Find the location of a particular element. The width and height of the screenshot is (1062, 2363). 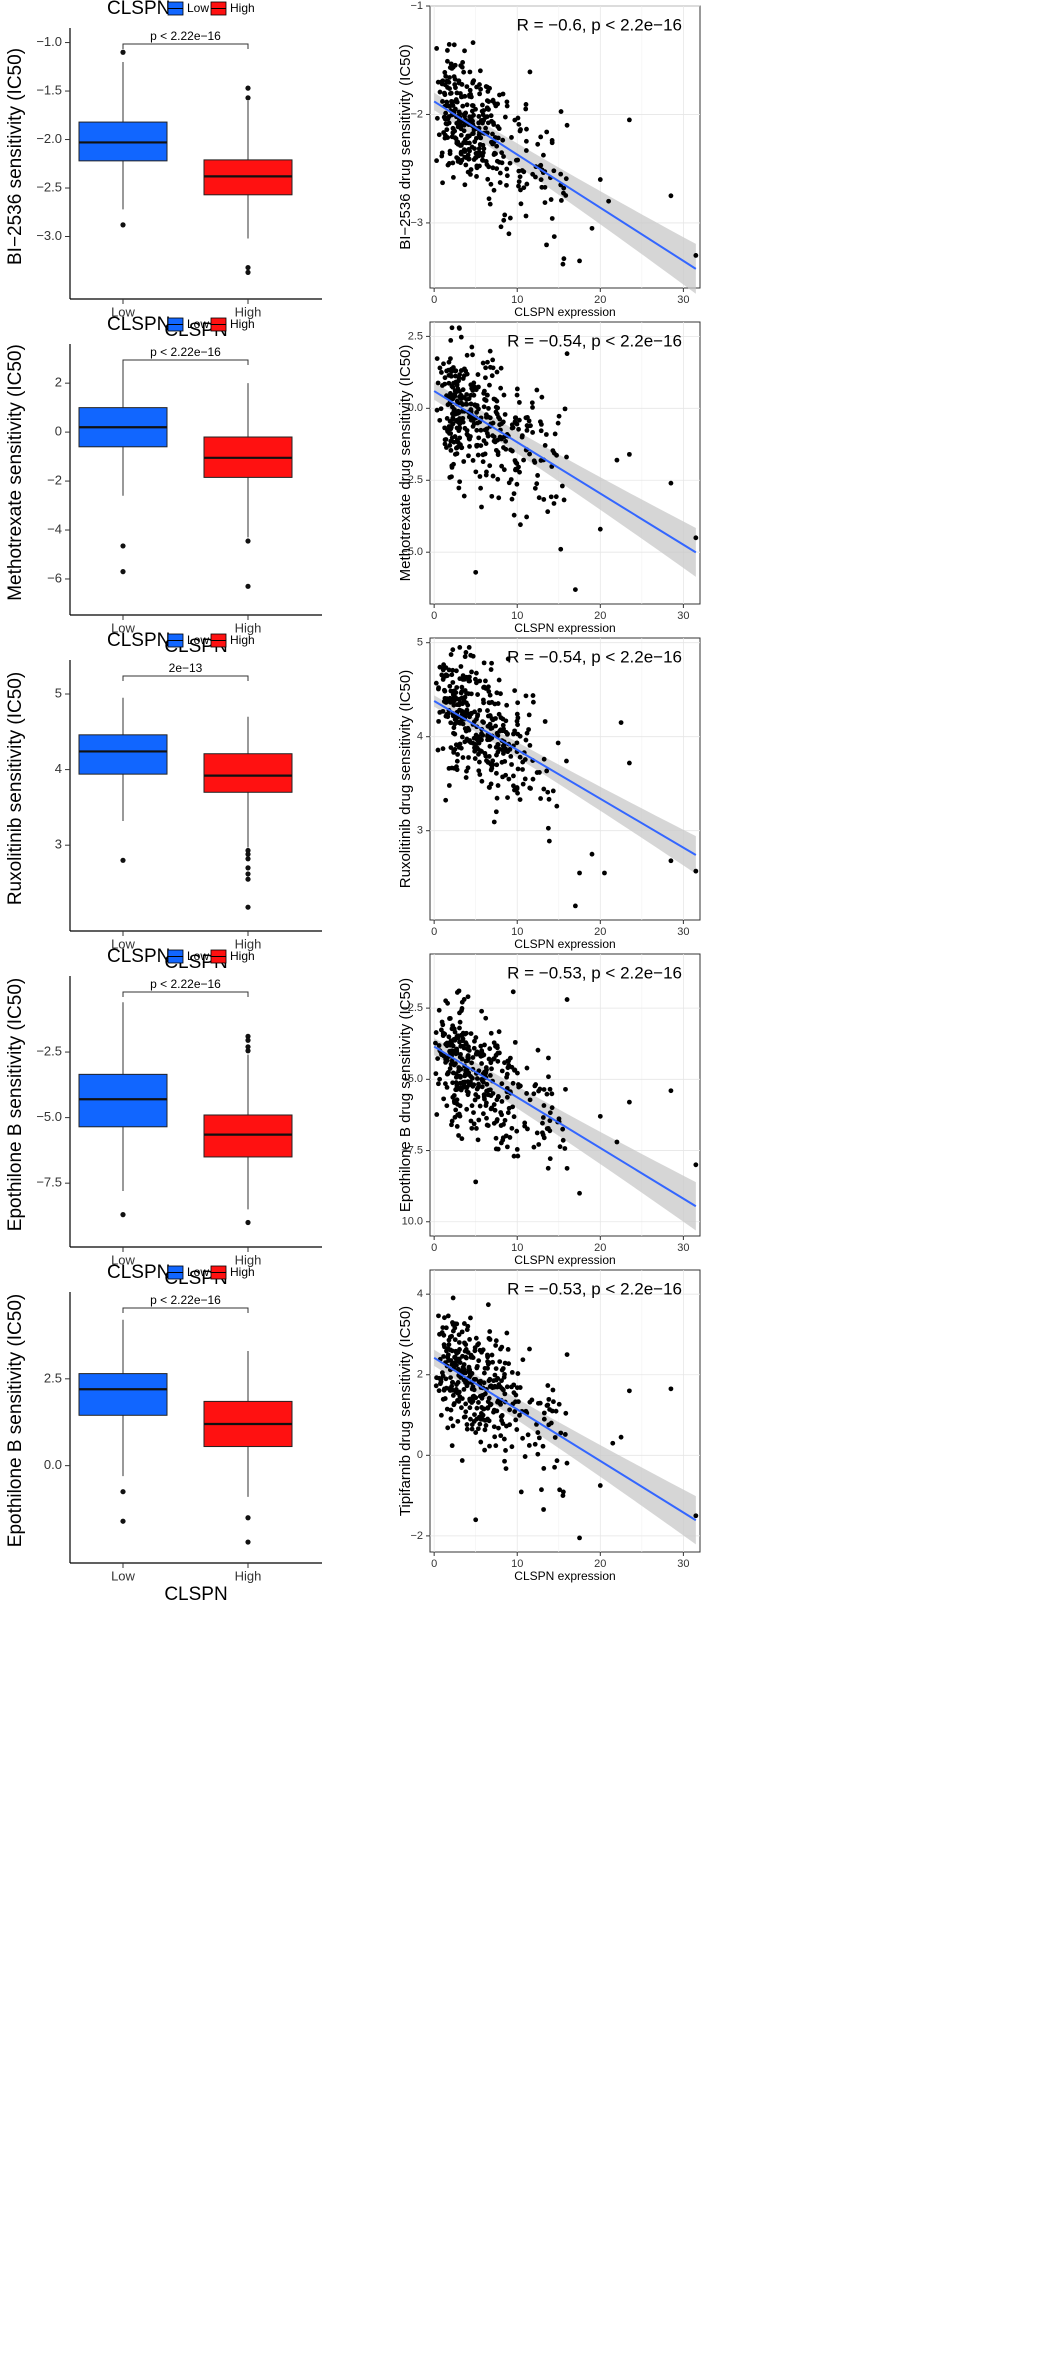

regression-line is located at coordinates (565, 778).